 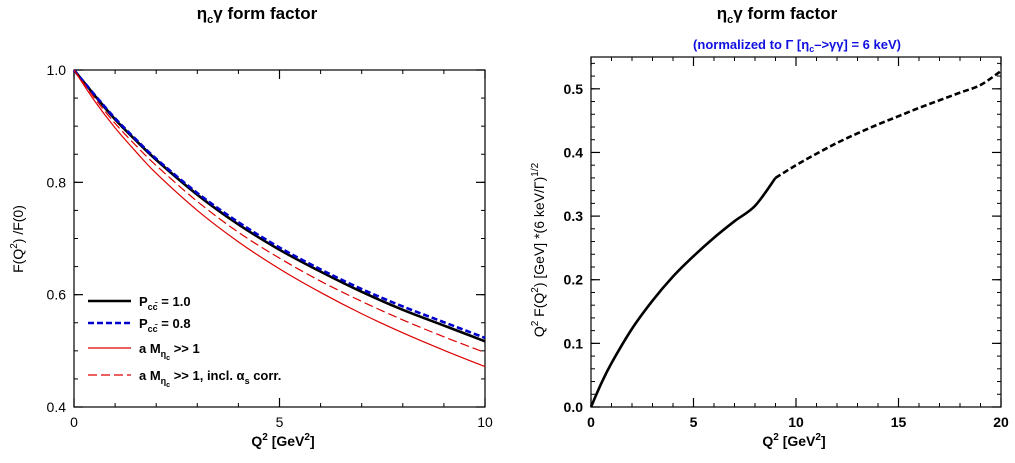 What do you see at coordinates (257, 15) in the screenshot?
I see `left-chart-title: ηcγ form factor` at bounding box center [257, 15].